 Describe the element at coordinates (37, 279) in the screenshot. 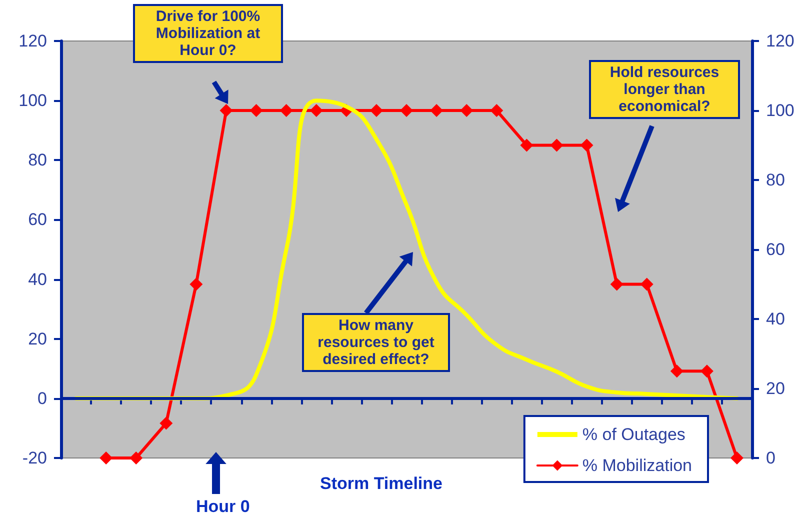

I see `y-tick-label: 40` at that location.